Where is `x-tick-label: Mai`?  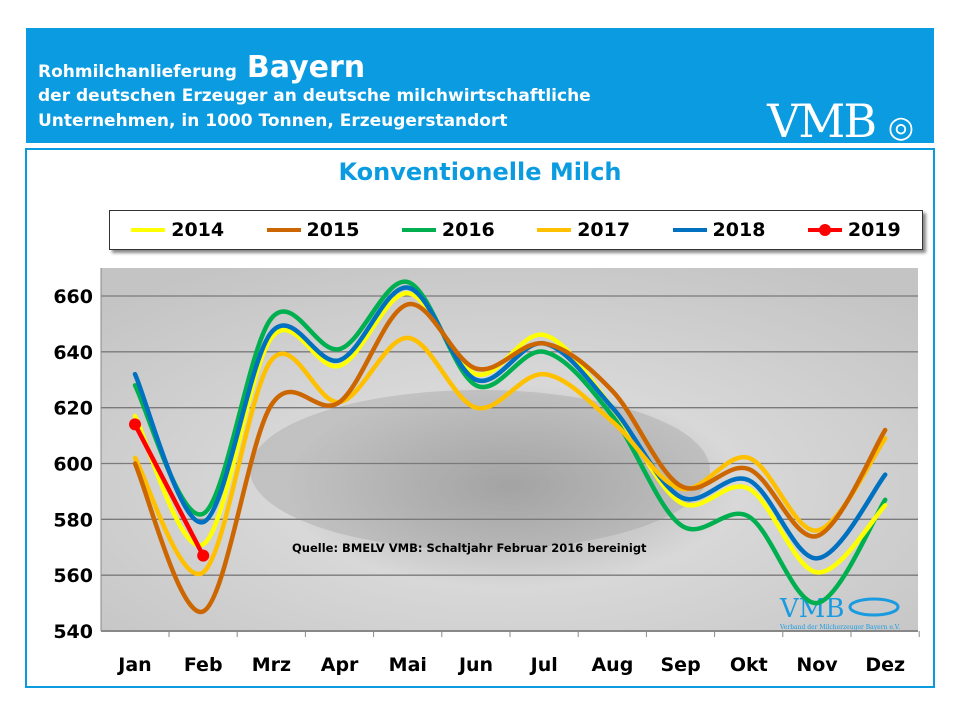 x-tick-label: Mai is located at coordinates (408, 665).